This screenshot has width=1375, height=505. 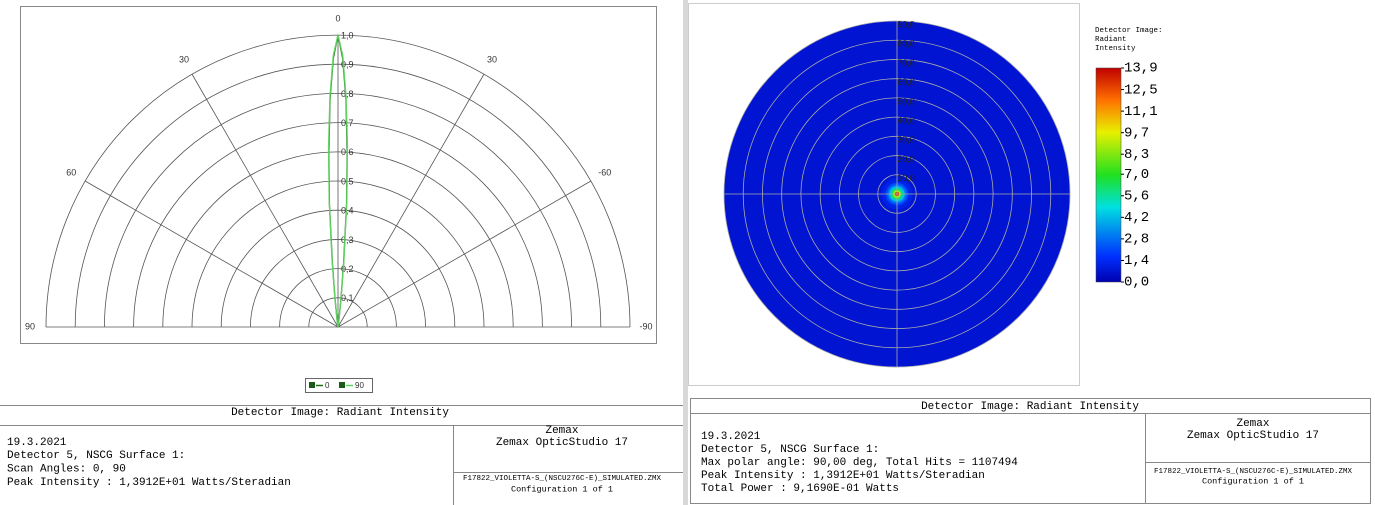 I want to click on colorbar-label: 8,3, so click(x=1136, y=155).